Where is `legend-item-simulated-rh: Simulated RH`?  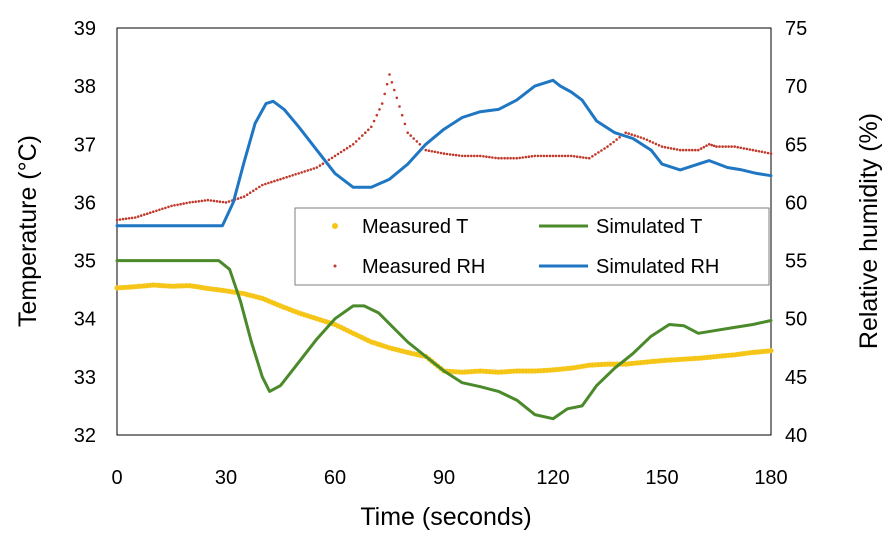
legend-item-simulated-rh: Simulated RH is located at coordinates (629, 267).